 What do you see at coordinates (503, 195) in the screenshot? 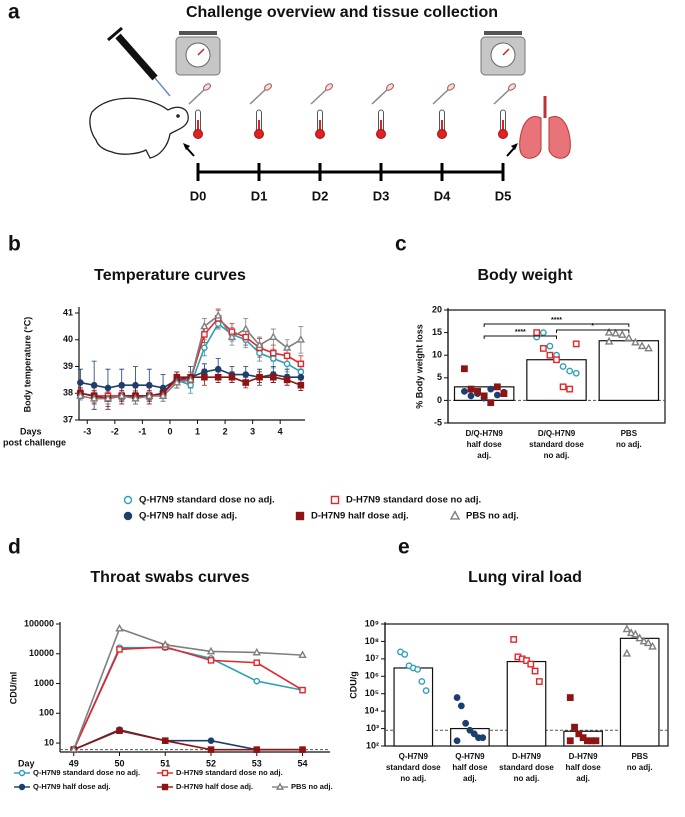
I see `day-label: D5` at bounding box center [503, 195].